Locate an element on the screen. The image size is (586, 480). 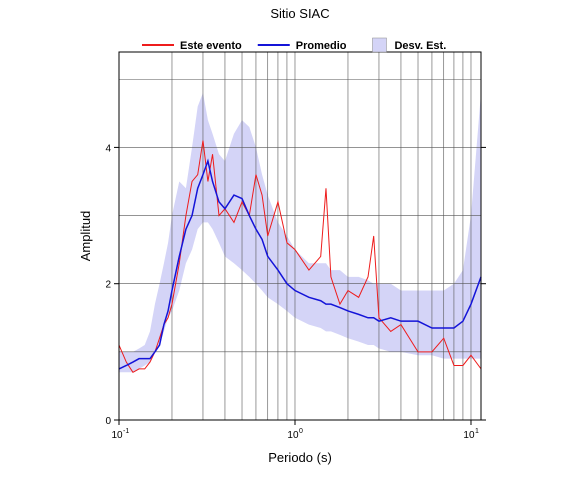
legend-label: Desv. Est. is located at coordinates (420, 46).